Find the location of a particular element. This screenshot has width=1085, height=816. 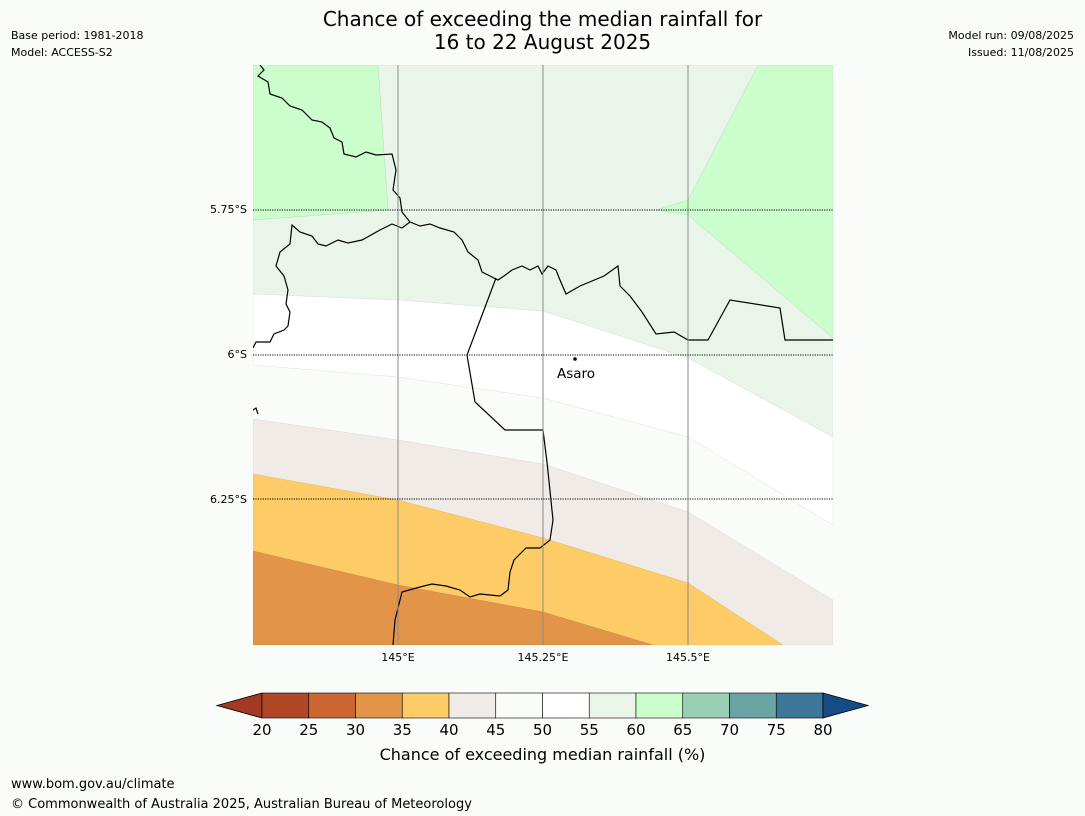

lon-label-145: 145°E is located at coordinates (397, 657).